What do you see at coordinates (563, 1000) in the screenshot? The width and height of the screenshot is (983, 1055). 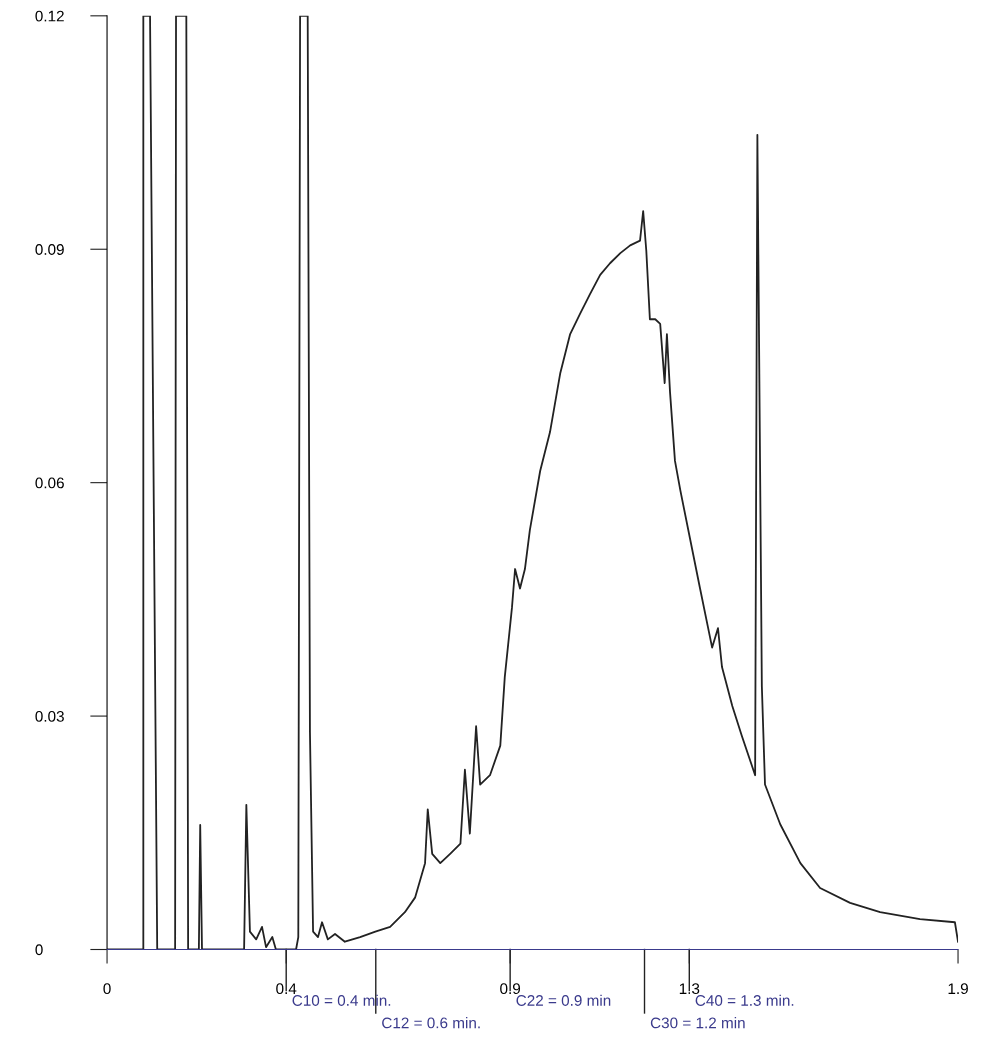 I see `ref-line-label: C22 = 0.9 min` at bounding box center [563, 1000].